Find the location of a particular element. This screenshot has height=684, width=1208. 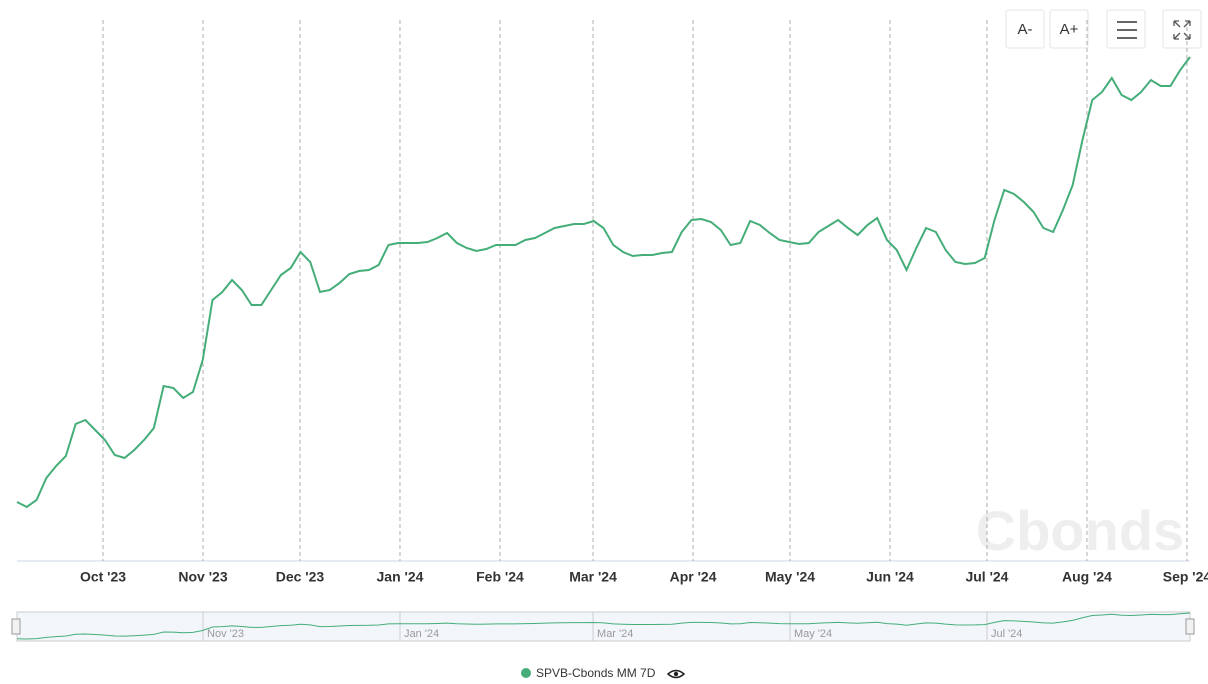

font-decrease-button: A- is located at coordinates (1025, 29).